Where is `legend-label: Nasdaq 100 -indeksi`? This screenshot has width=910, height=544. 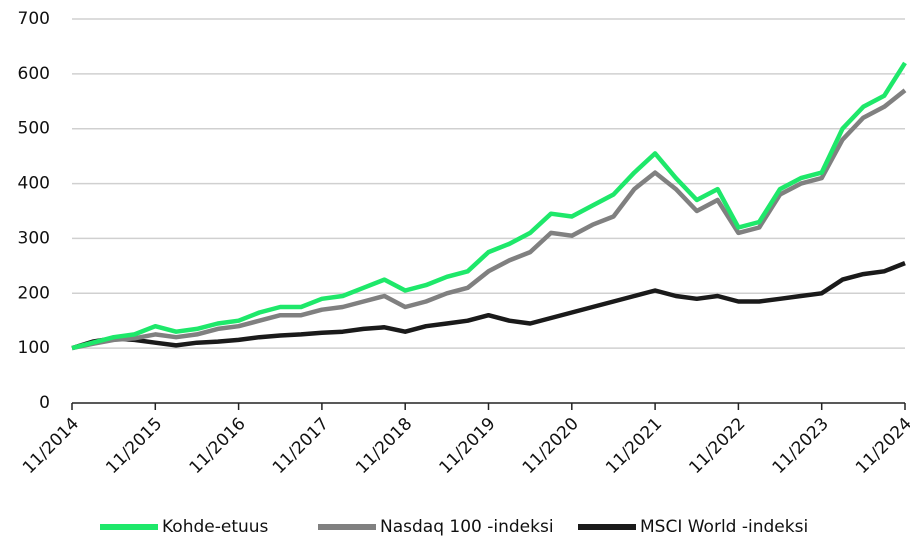 legend-label: Nasdaq 100 -indeksi is located at coordinates (467, 527).